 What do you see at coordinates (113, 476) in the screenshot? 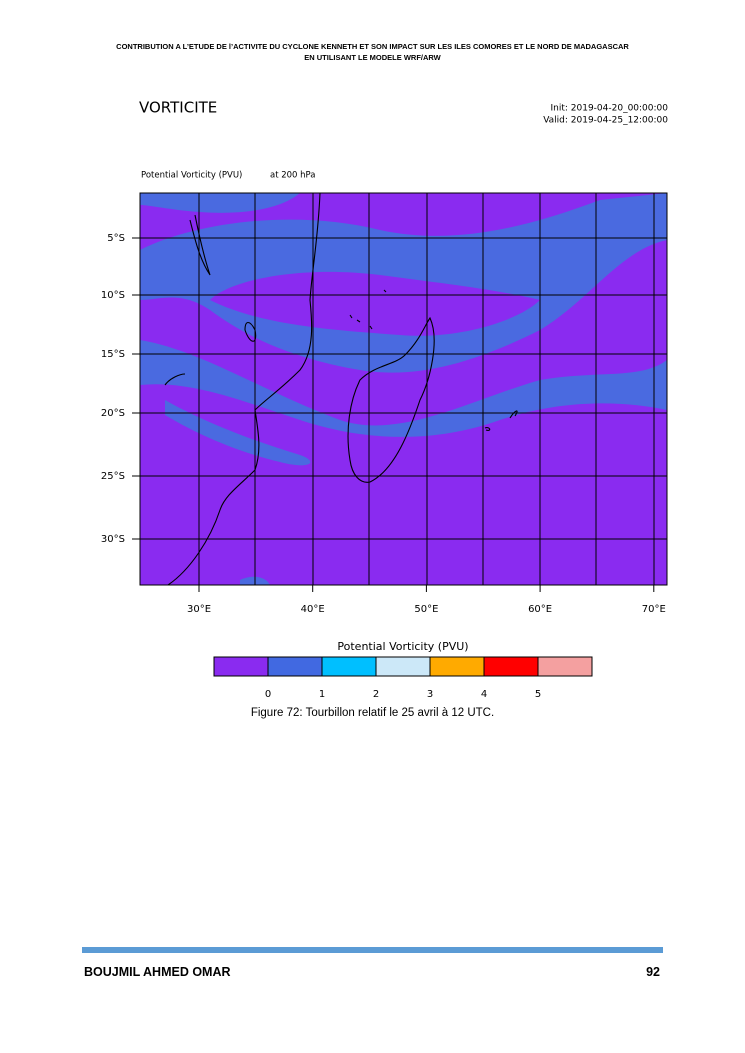
I see `lat-label: 25°S` at bounding box center [113, 476].